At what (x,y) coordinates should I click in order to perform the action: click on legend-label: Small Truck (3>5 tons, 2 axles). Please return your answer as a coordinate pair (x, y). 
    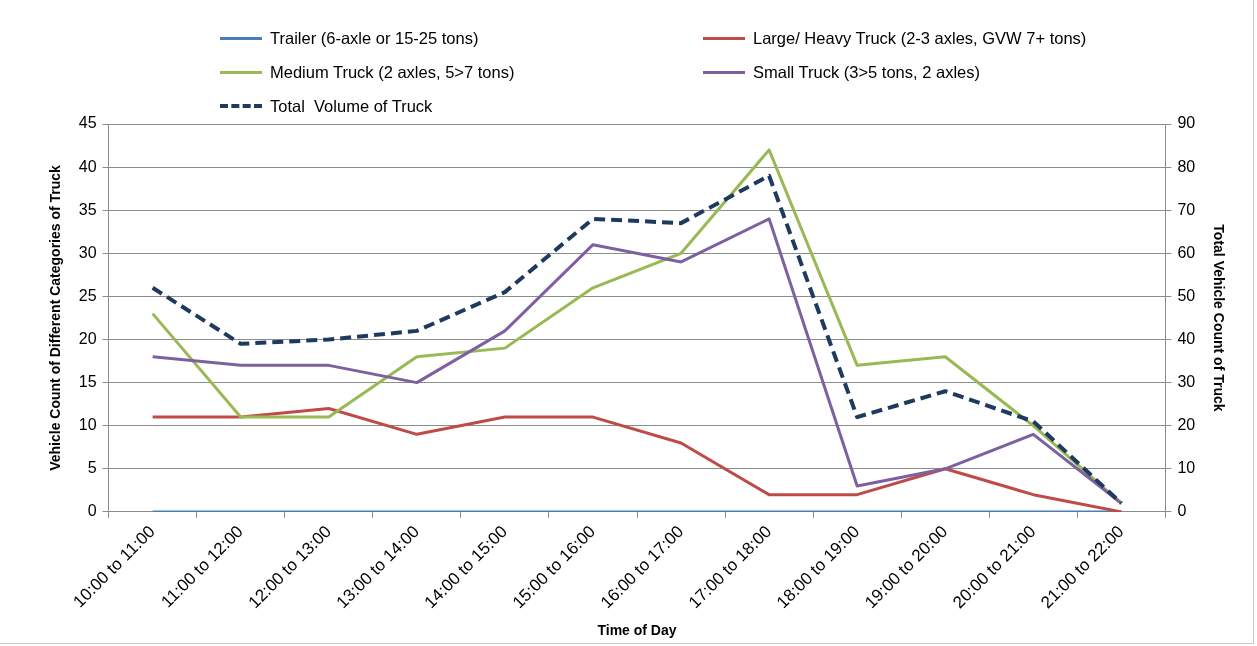
    Looking at the image, I should click on (866, 72).